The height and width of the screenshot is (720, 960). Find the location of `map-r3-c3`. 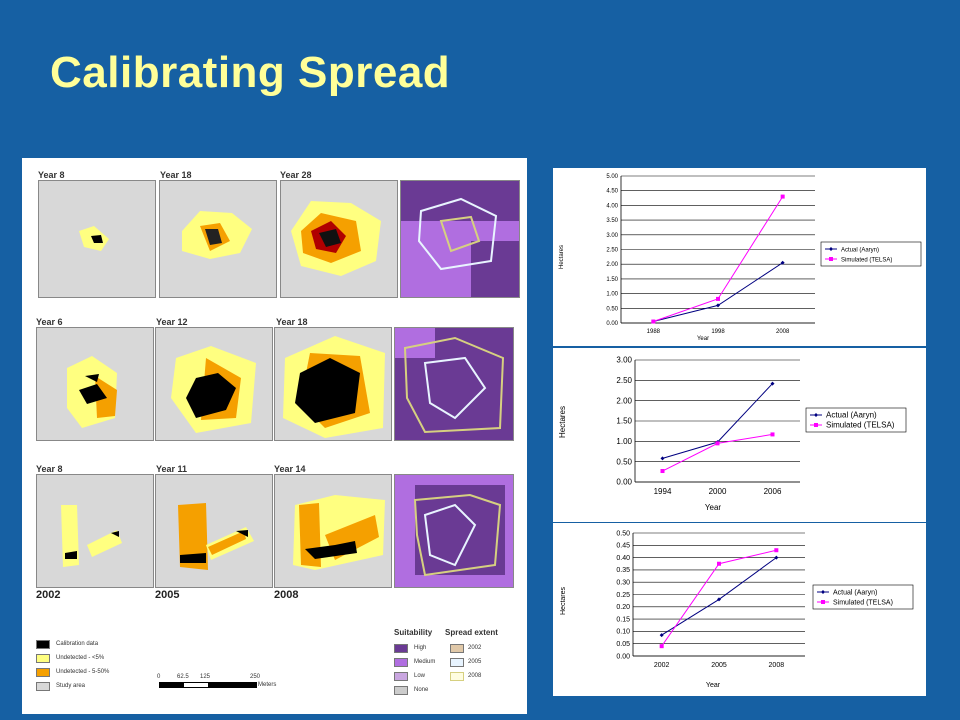

map-r3-c3 is located at coordinates (333, 531).